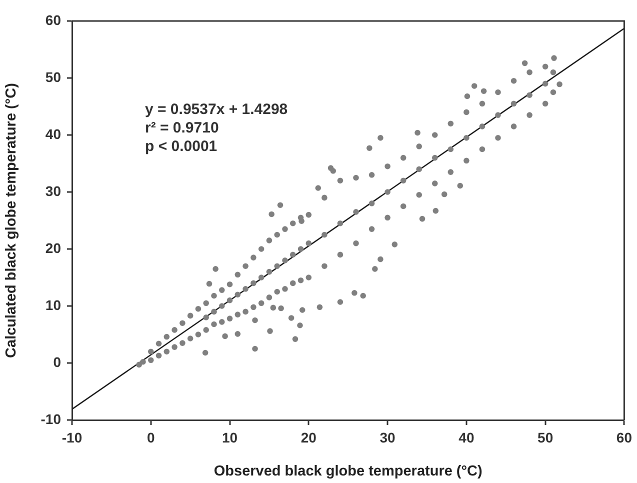 Image resolution: width=637 pixels, height=483 pixels. Describe the element at coordinates (308, 437) in the screenshot. I see `x-tick-label: 20` at that location.